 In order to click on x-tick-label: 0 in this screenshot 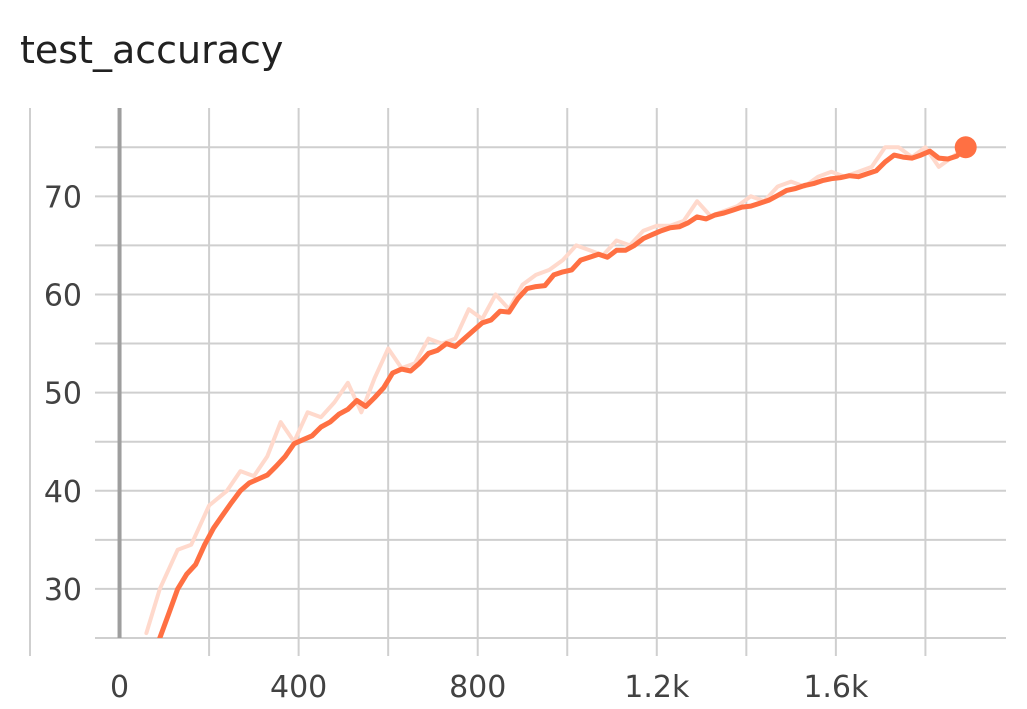, I will do `click(119, 687)`.